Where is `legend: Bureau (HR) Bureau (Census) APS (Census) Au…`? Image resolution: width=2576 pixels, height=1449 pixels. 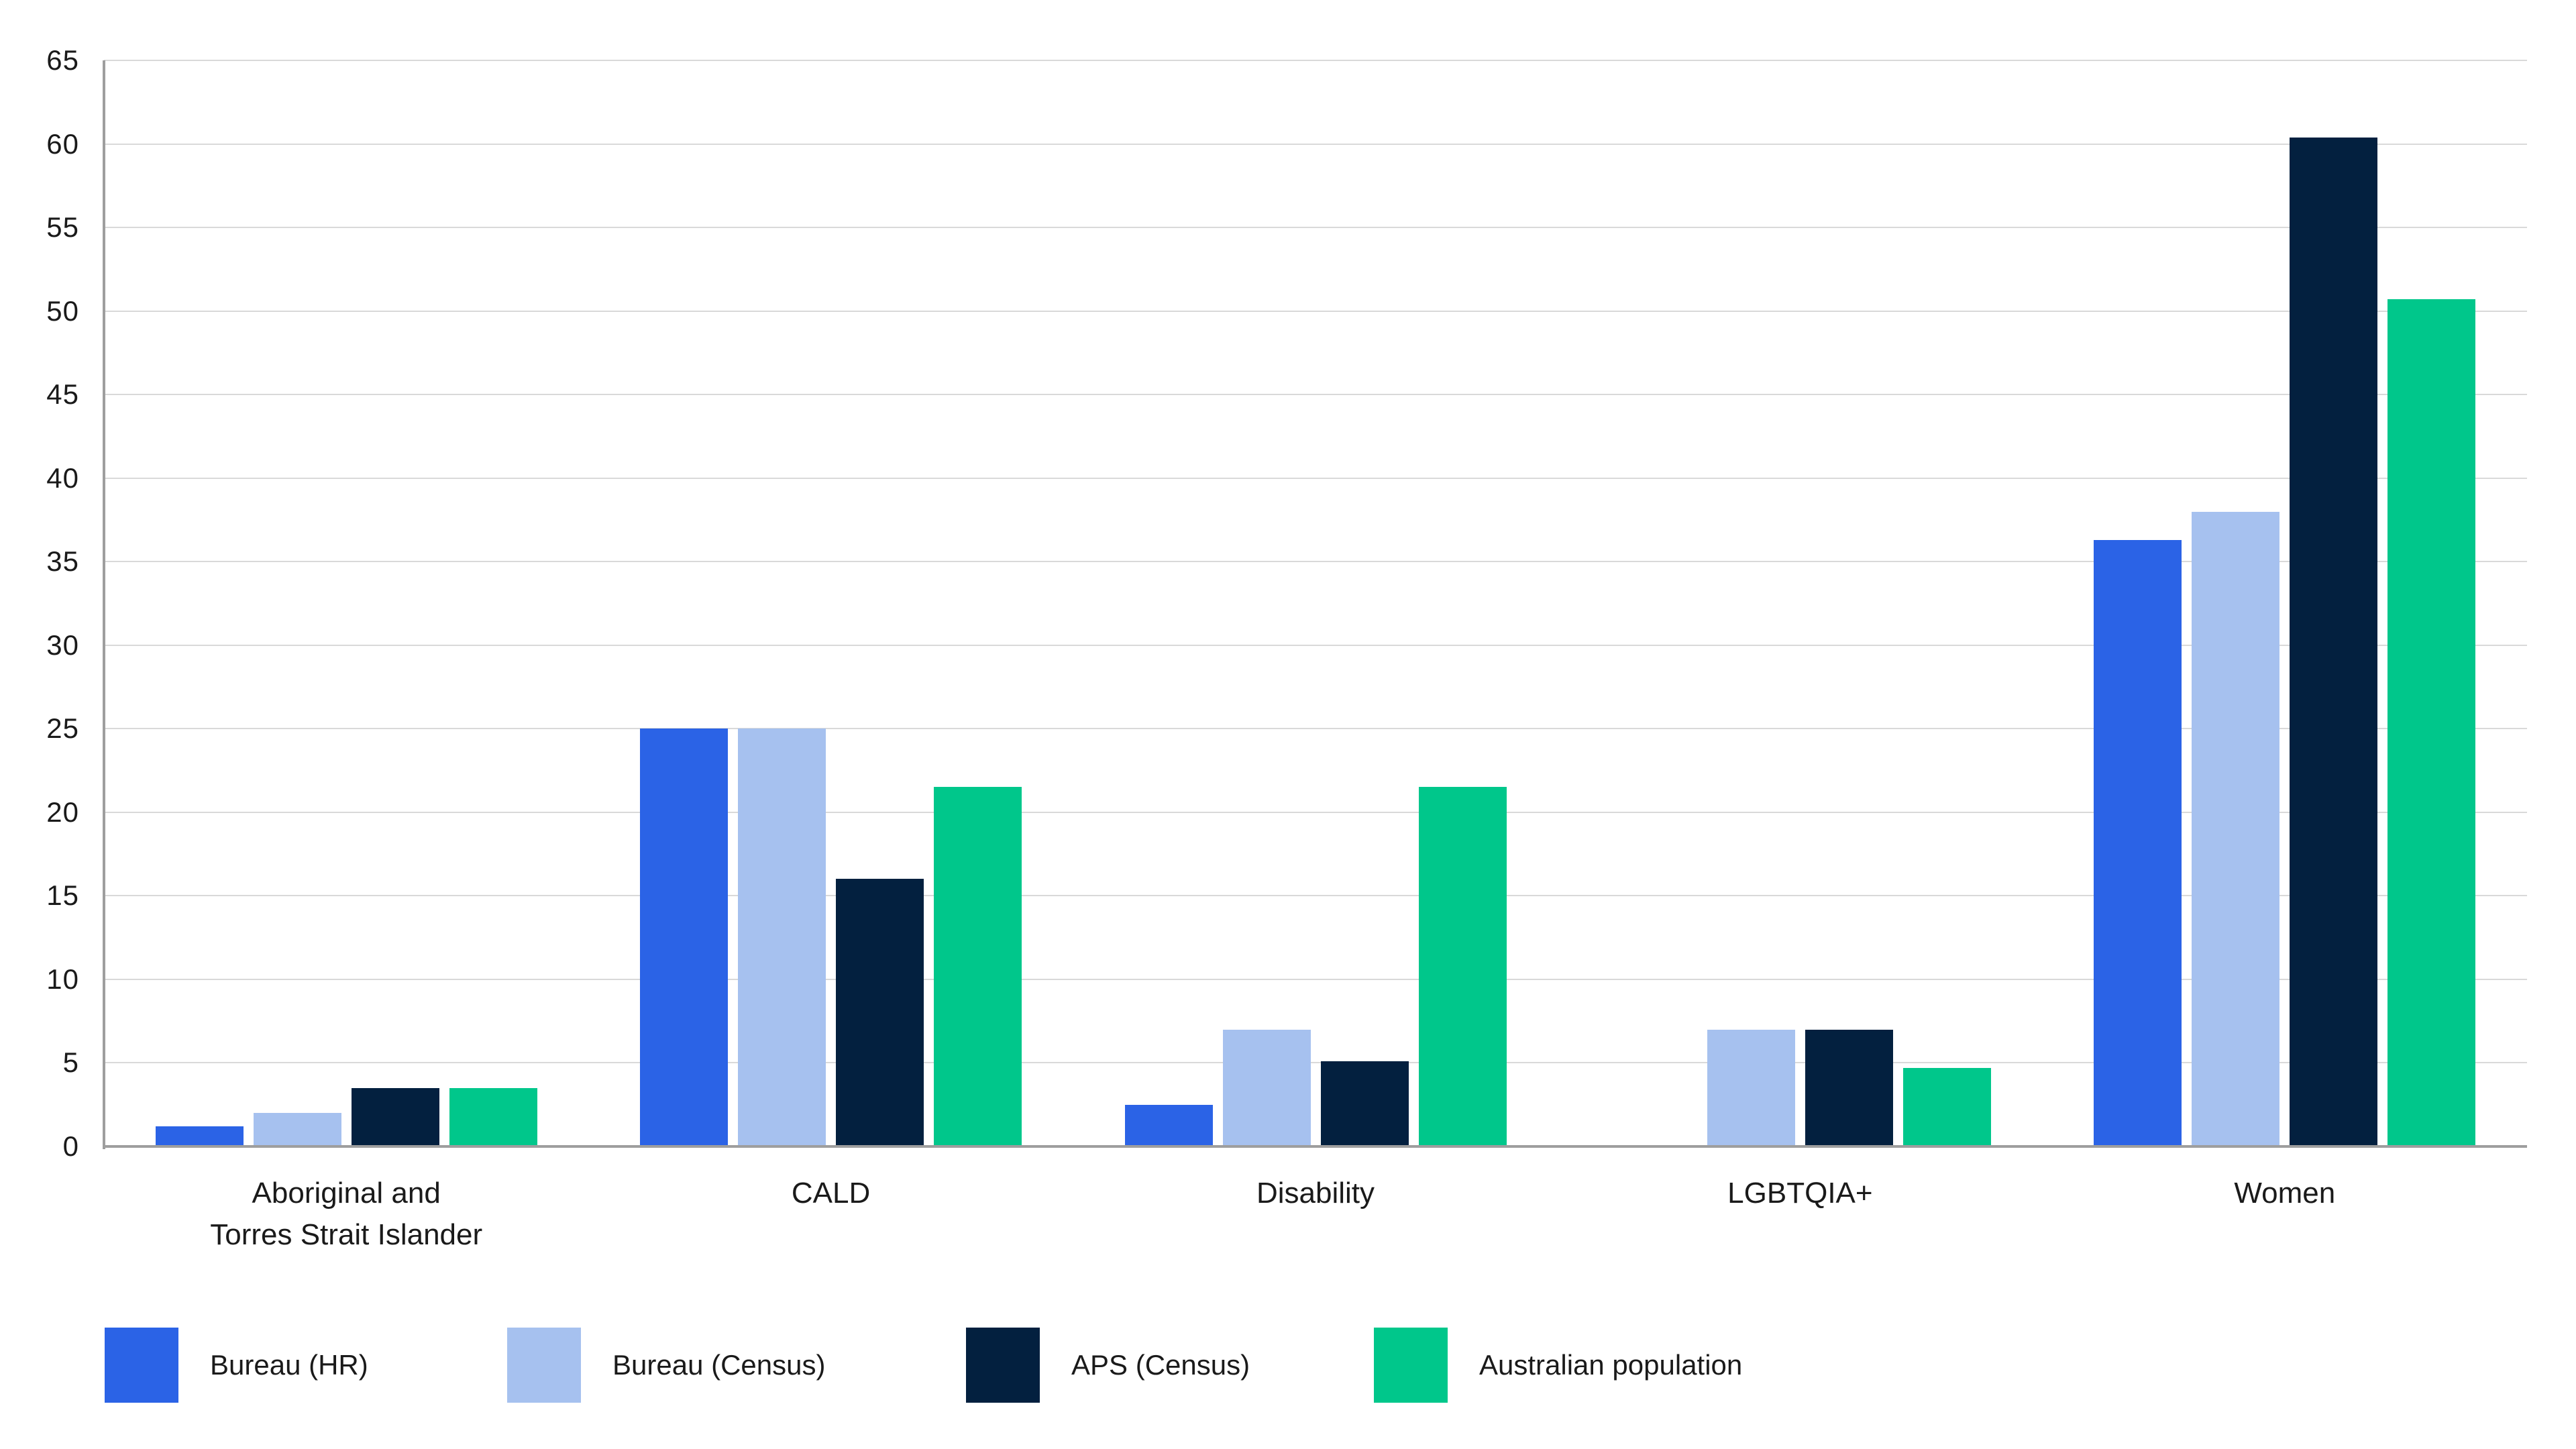 legend: Bureau (HR) Bureau (Census) APS (Census) Au… is located at coordinates (1288, 1365).